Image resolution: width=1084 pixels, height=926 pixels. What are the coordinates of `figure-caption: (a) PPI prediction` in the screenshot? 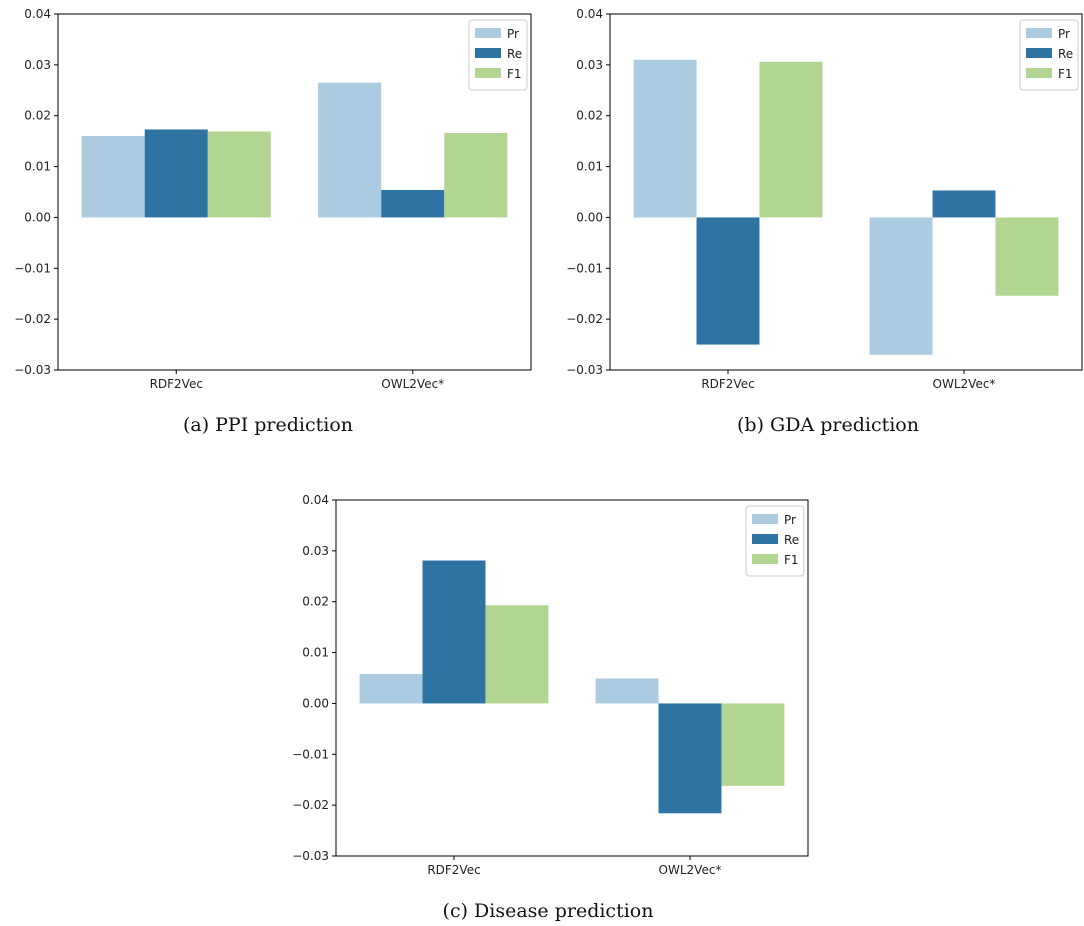 It's located at (268, 425).